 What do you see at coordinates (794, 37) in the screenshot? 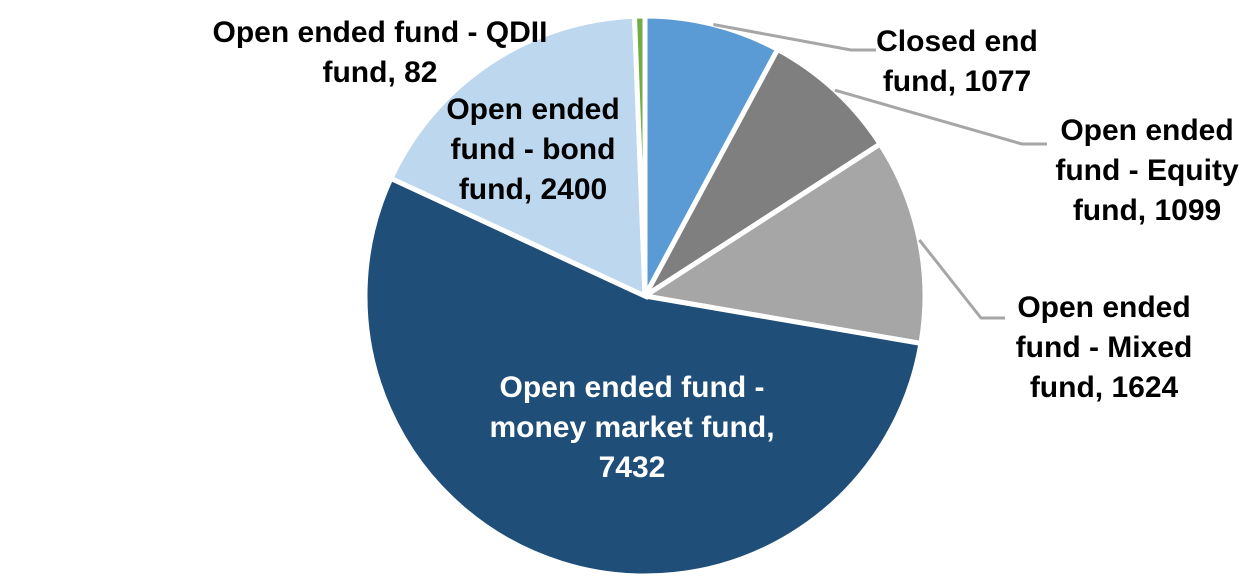
I see `leader-line-closed-end-fund` at bounding box center [794, 37].